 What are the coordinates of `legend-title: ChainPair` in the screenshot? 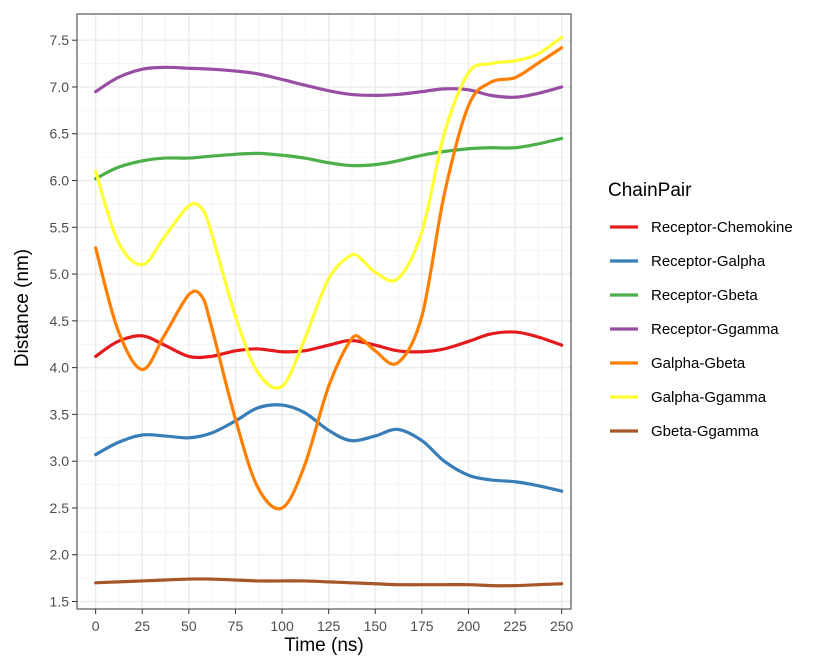 It's located at (650, 190).